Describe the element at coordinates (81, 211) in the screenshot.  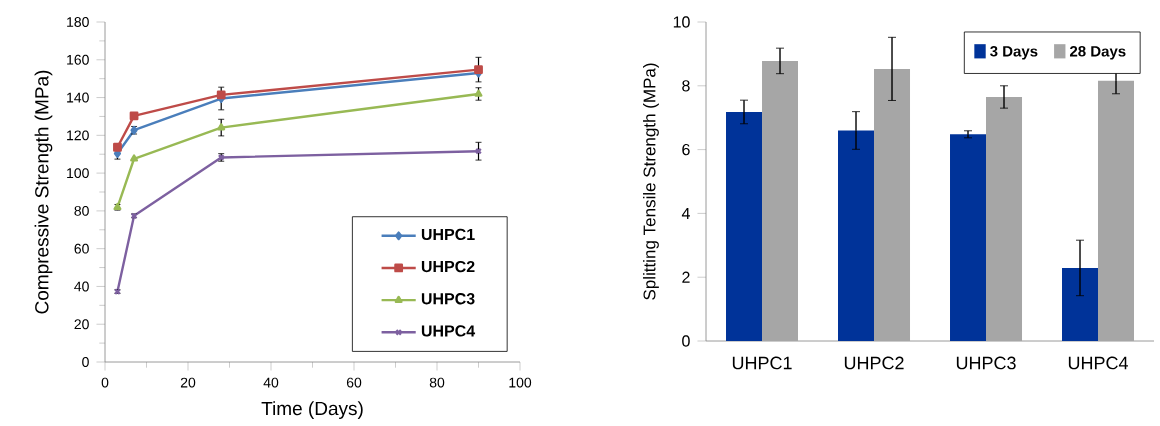
I see `y-tick-label: 80` at that location.